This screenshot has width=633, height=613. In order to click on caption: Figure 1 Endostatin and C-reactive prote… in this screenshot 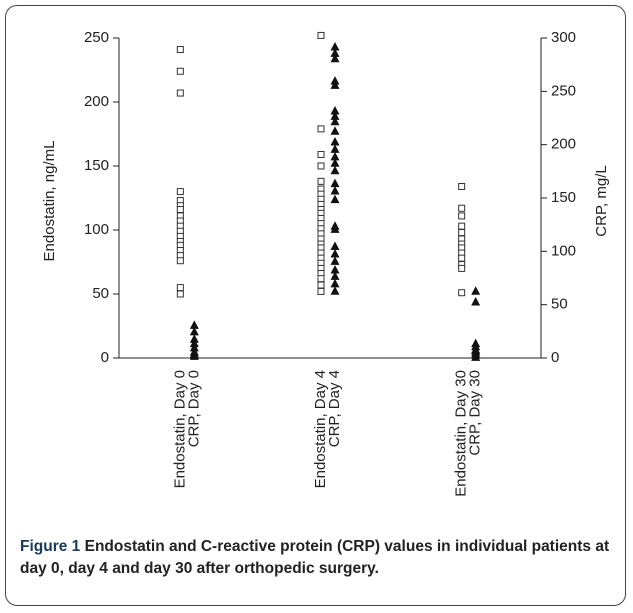, I will do `click(318, 558)`.